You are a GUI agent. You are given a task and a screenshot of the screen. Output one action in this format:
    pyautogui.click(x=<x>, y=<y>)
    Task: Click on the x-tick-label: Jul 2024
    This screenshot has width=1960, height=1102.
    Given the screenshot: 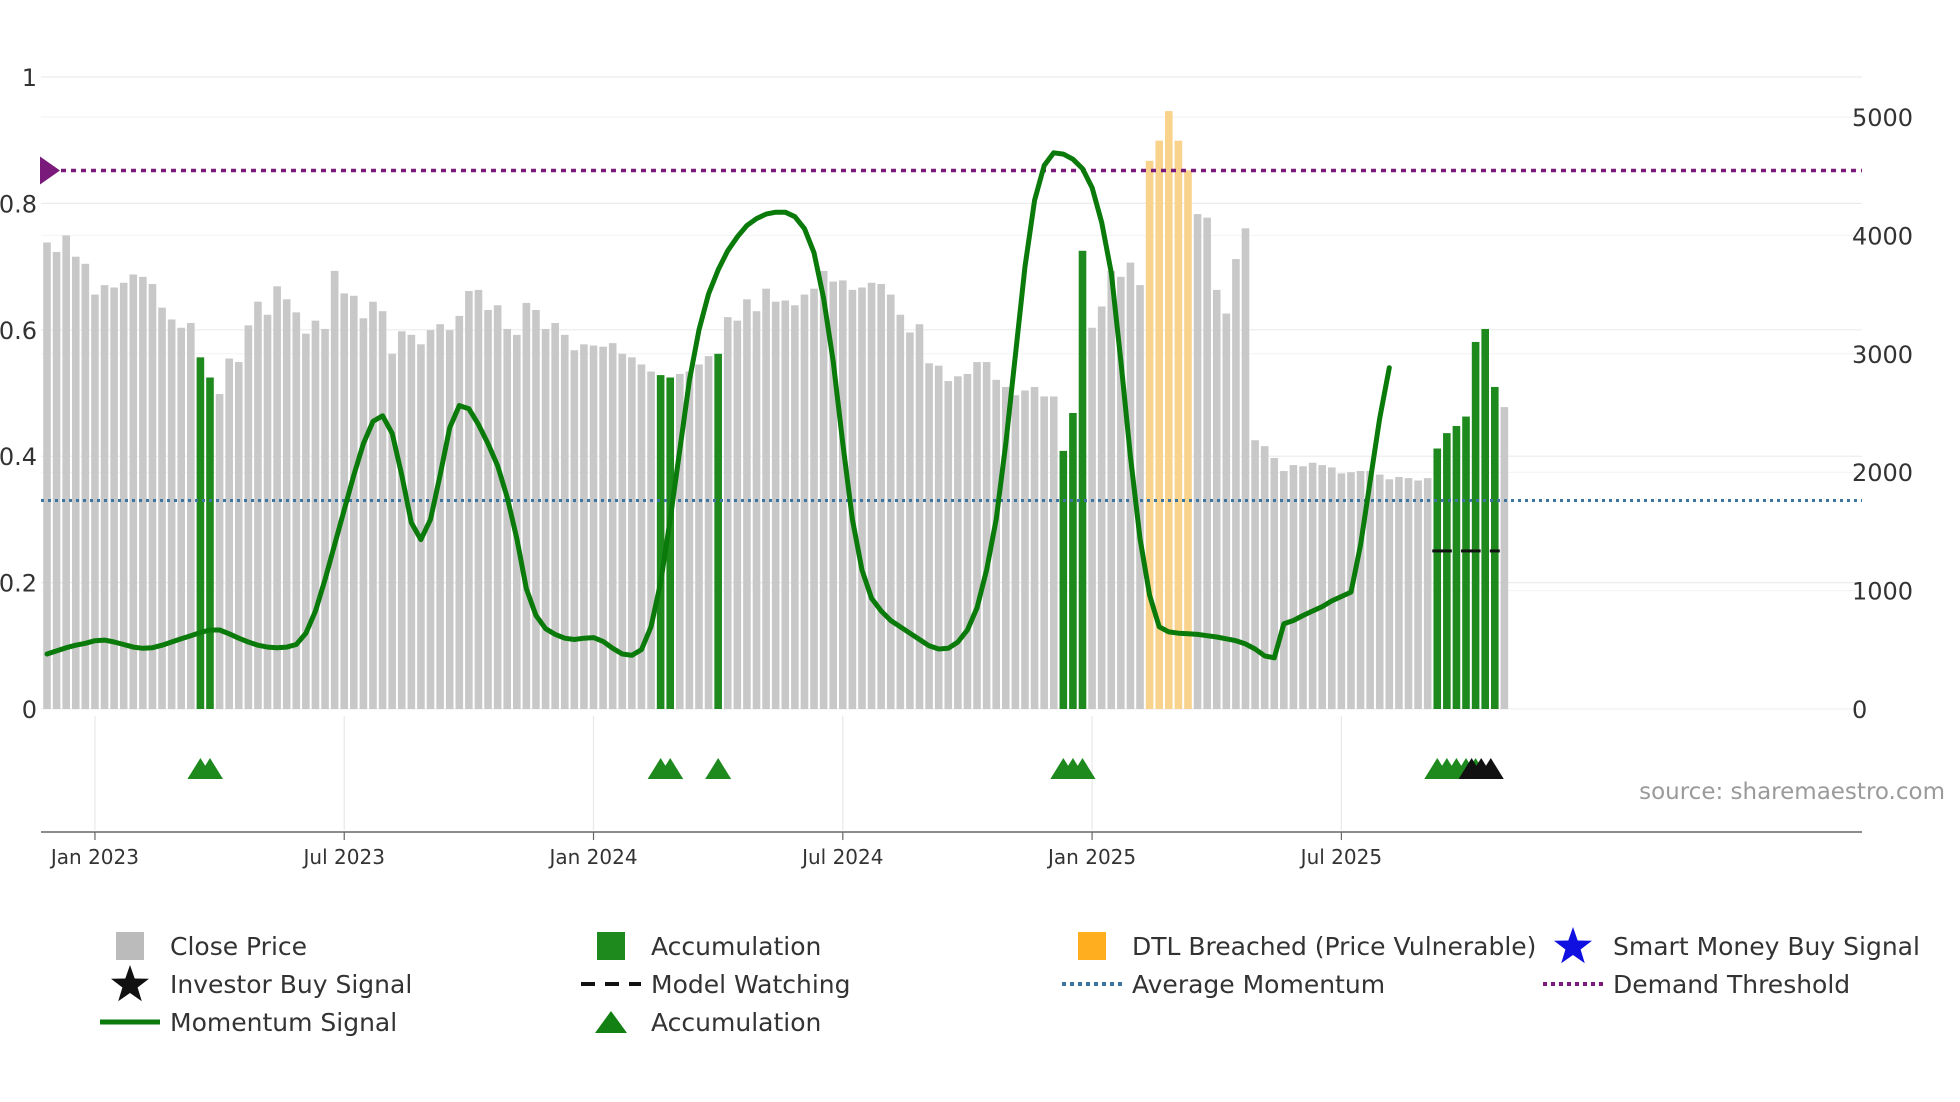 What is the action you would take?
    pyautogui.click(x=841, y=857)
    